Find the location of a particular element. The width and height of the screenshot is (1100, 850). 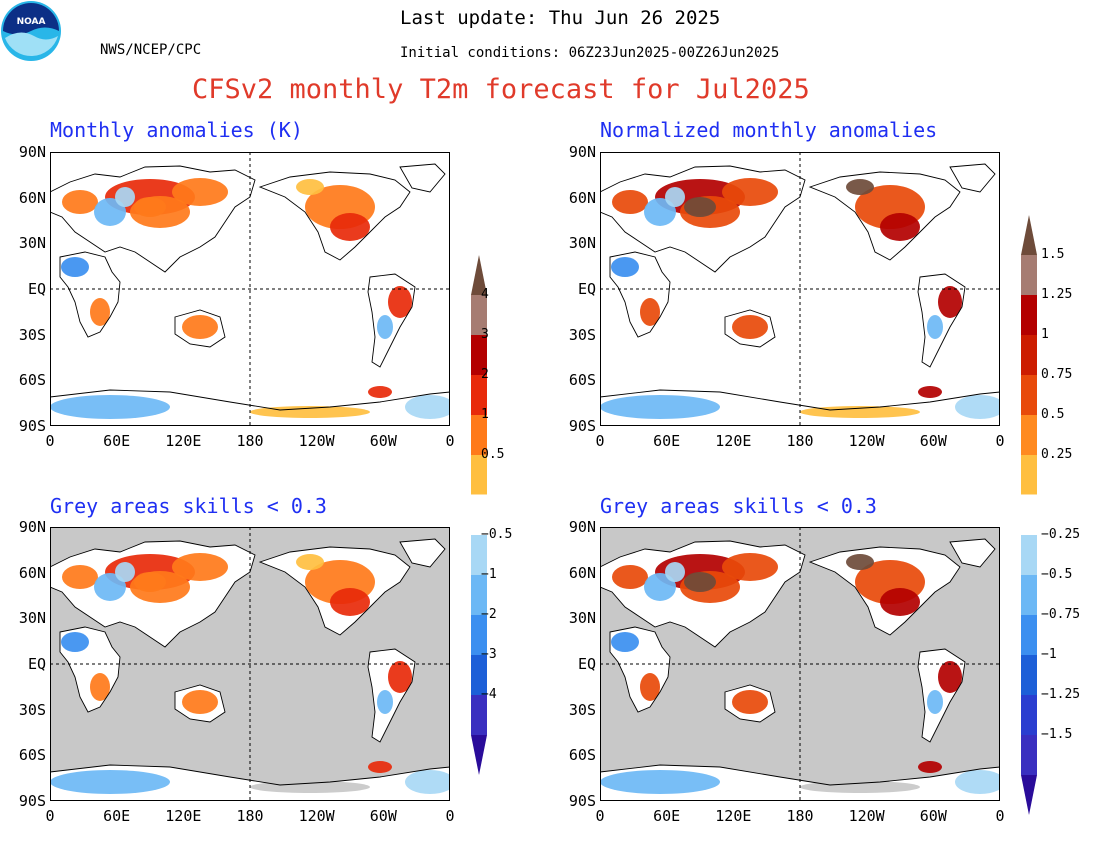

coastline-samerica is located at coordinates (941, 320).